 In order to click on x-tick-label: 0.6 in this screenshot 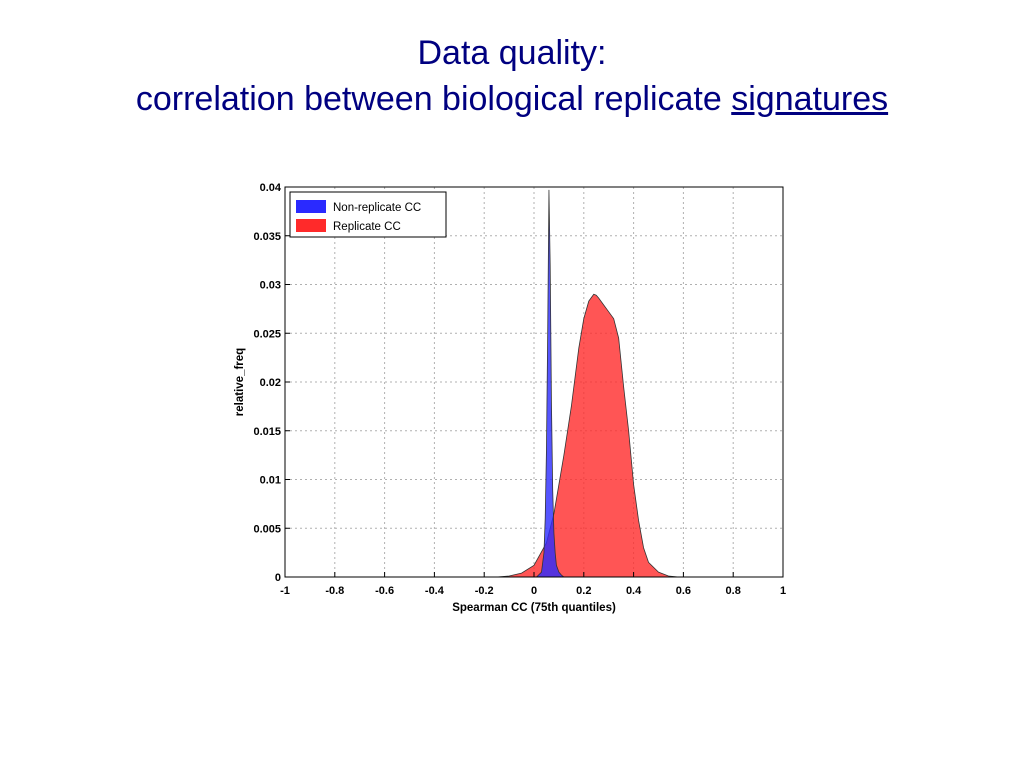, I will do `click(683, 591)`.